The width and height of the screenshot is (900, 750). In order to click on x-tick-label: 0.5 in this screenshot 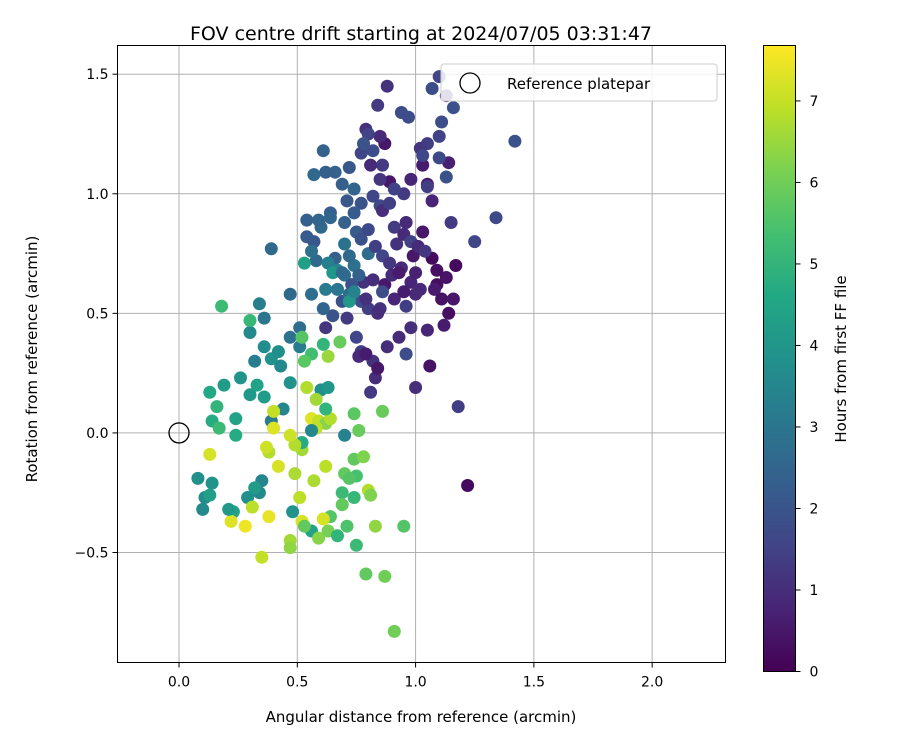, I will do `click(297, 683)`.